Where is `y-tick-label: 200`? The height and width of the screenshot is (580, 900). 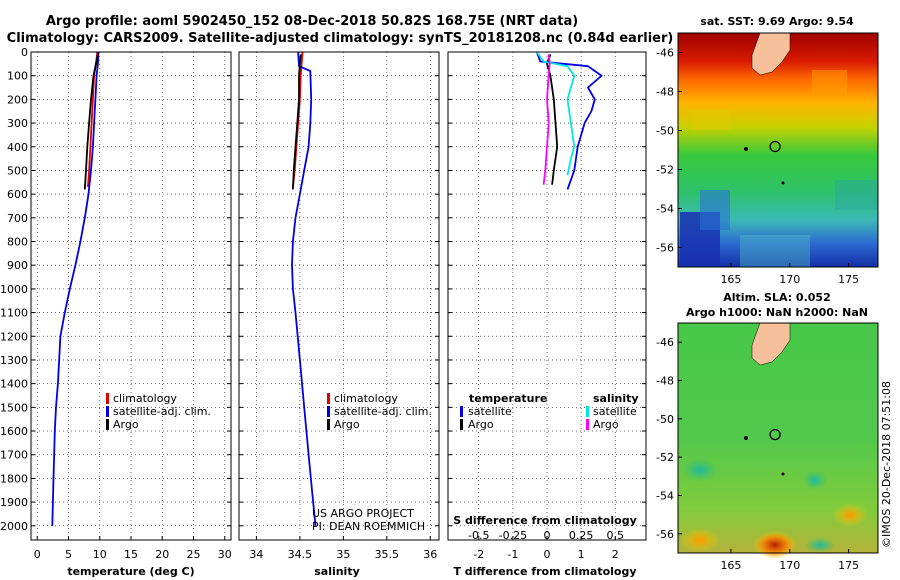
y-tick-label: 200 is located at coordinates (17, 99).